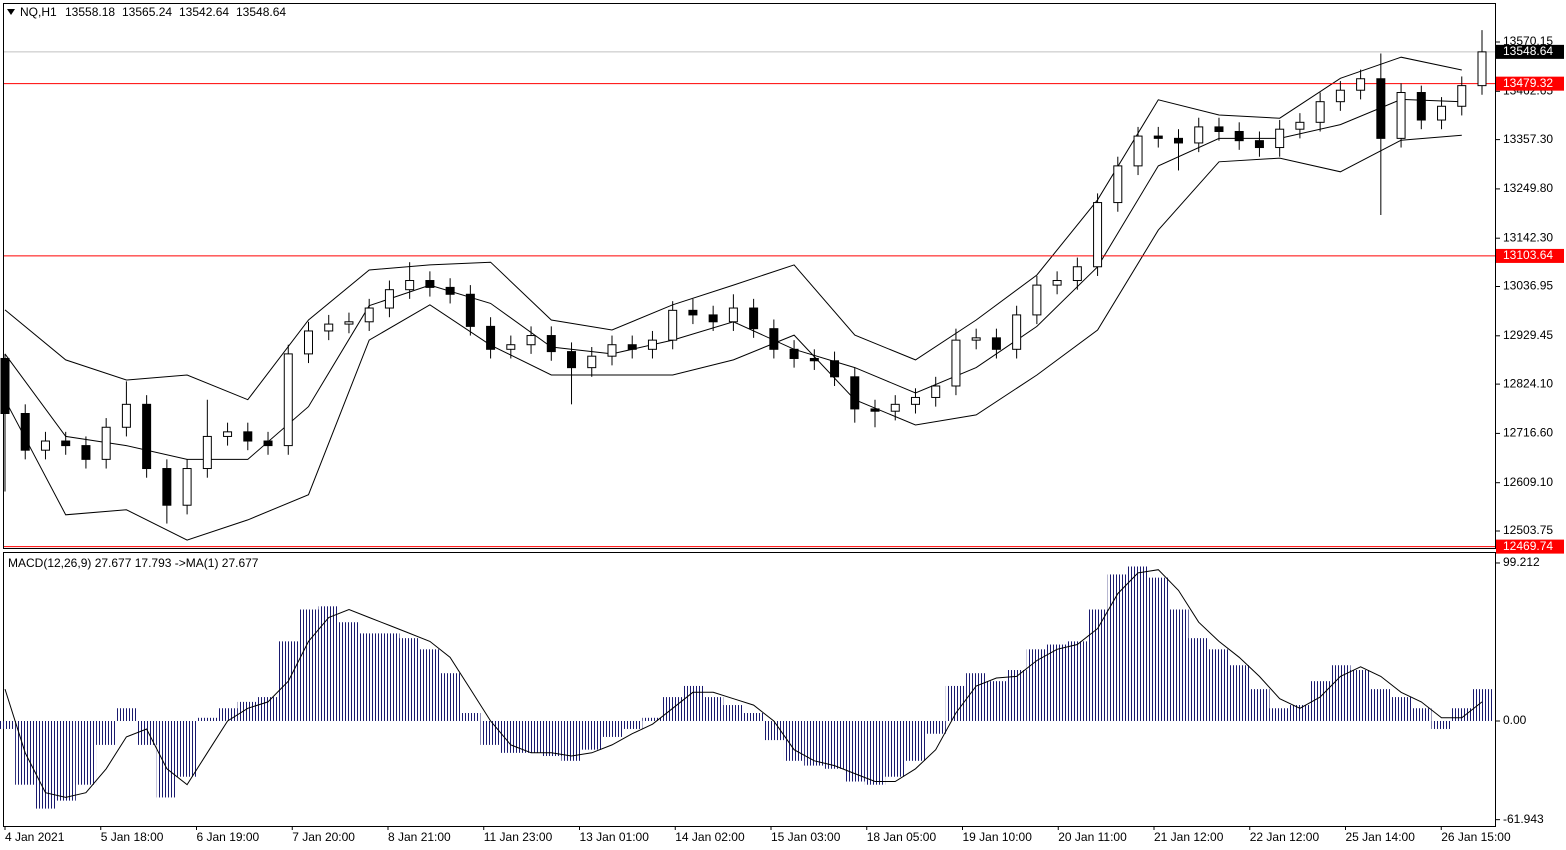 The height and width of the screenshot is (850, 1566). What do you see at coordinates (1528, 530) in the screenshot?
I see `y-tick-label: 12503.75` at bounding box center [1528, 530].